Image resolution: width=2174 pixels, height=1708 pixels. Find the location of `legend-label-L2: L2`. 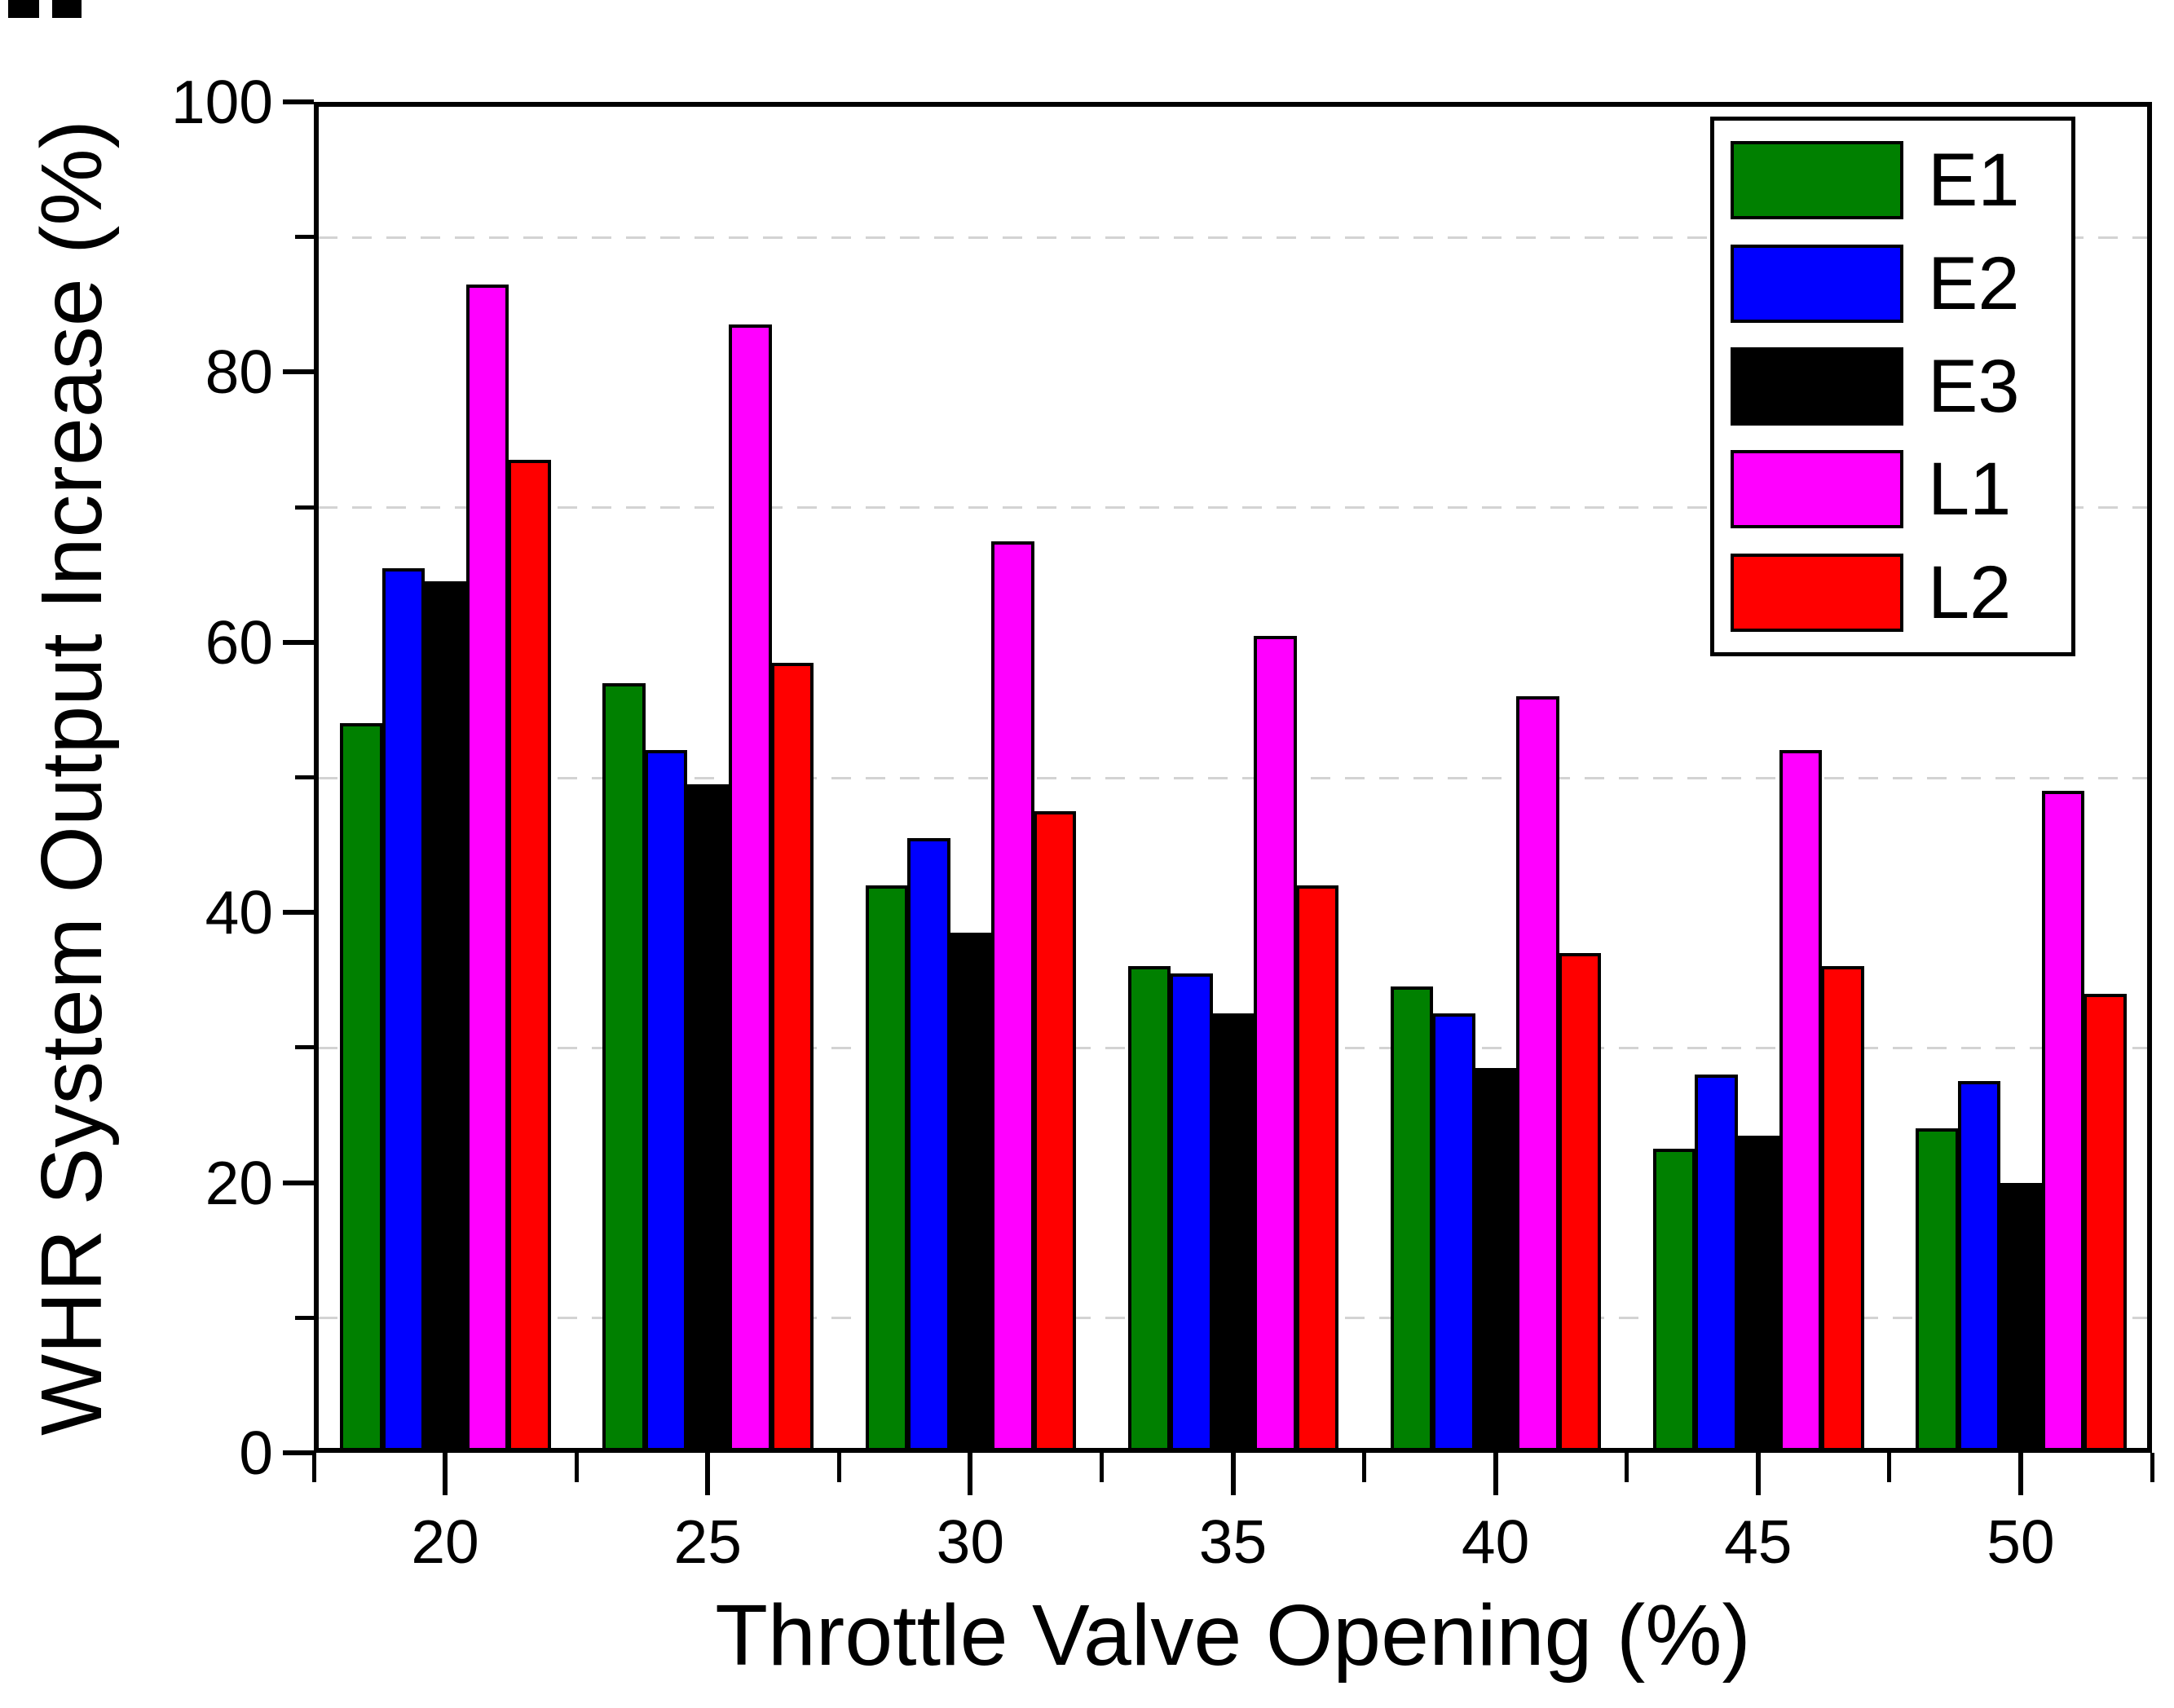

legend-label-L2: L2 is located at coordinates (1970, 592).